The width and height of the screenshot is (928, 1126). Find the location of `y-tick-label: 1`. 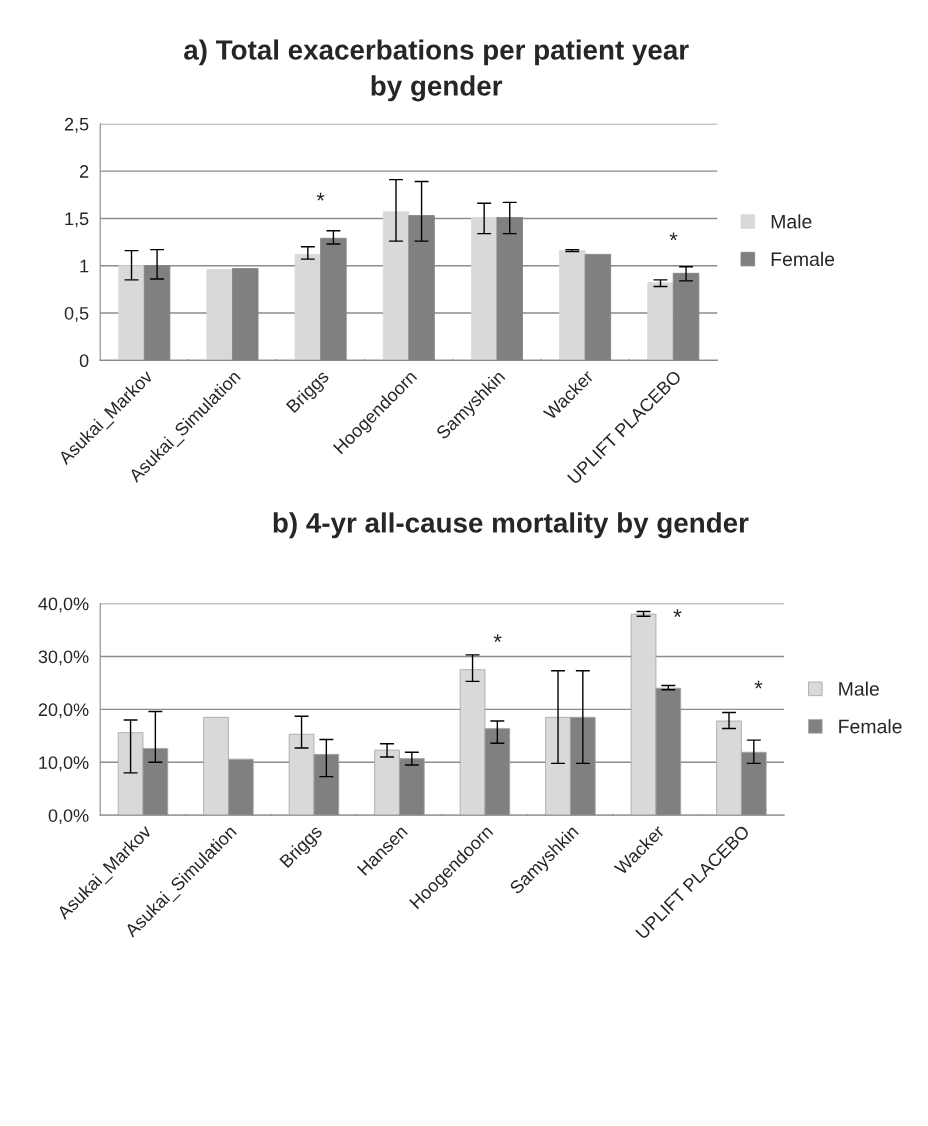

y-tick-label: 1 is located at coordinates (84, 266).